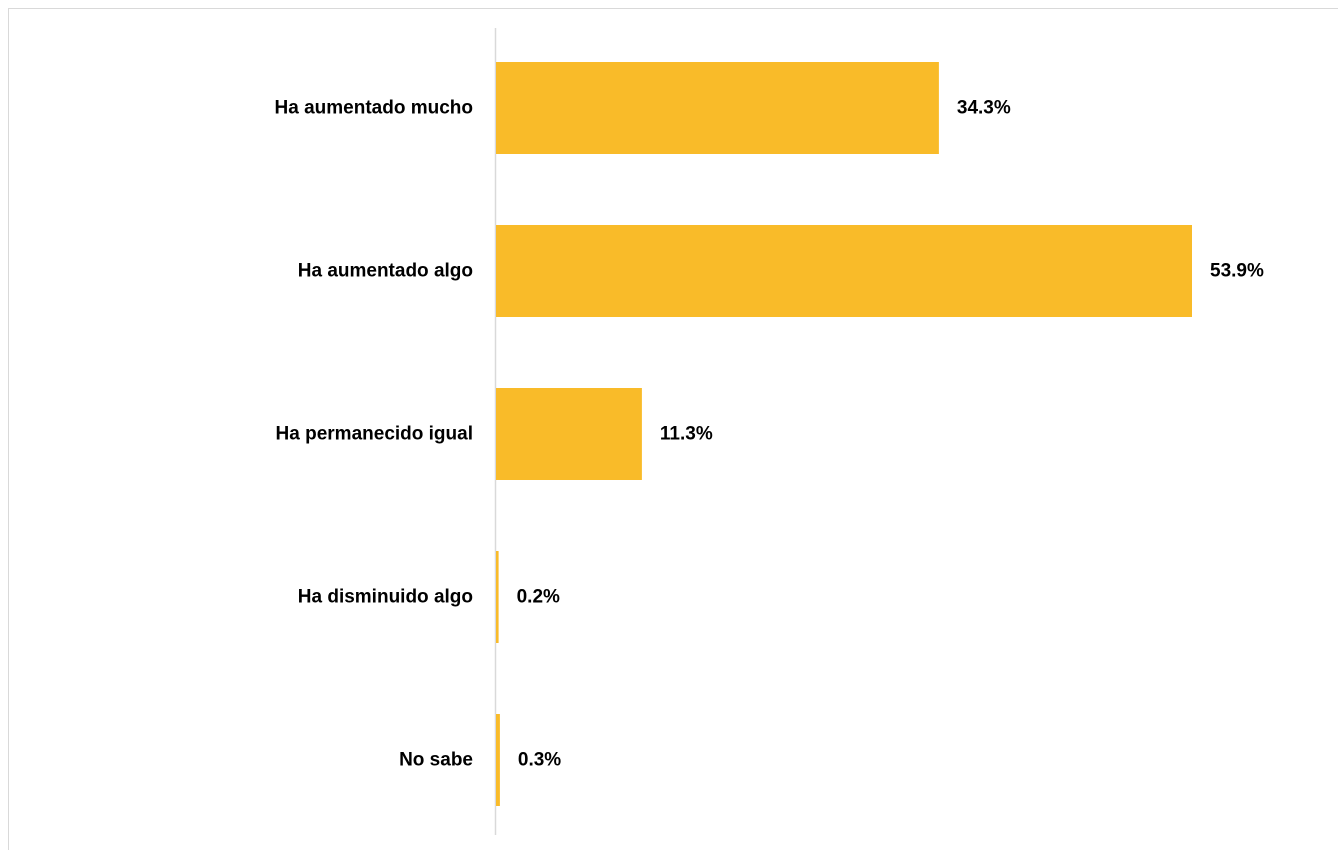  What do you see at coordinates (436, 760) in the screenshot?
I see `category-label-4: No sabe` at bounding box center [436, 760].